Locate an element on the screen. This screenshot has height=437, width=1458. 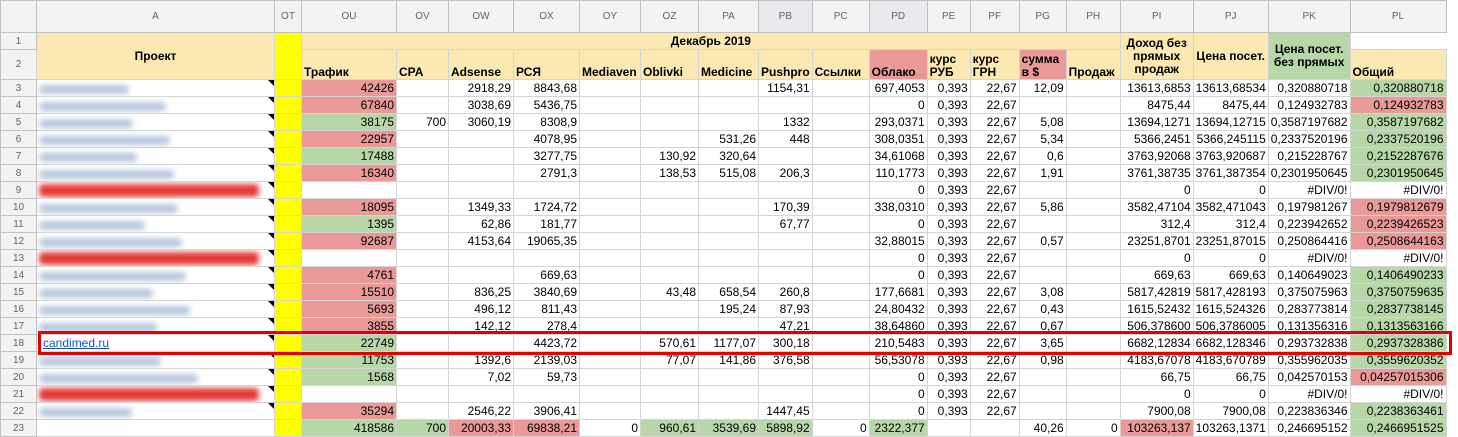
cell-ou: 22957 is located at coordinates (349, 139).